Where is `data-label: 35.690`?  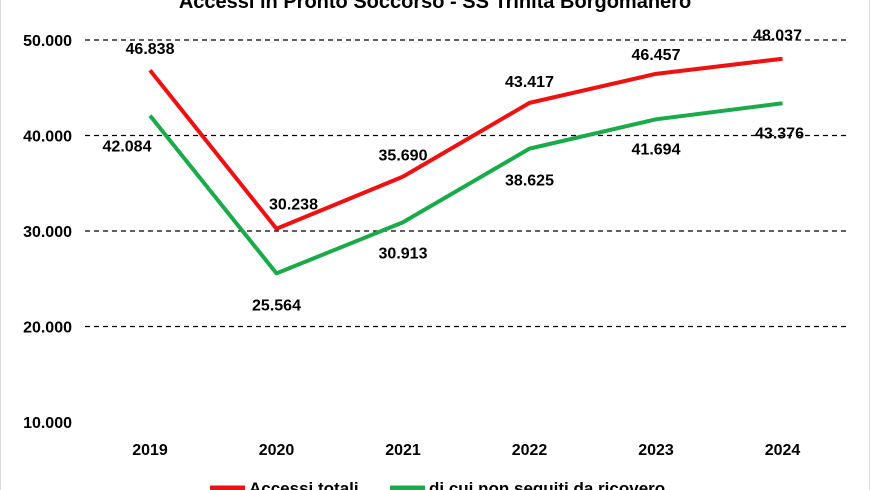 data-label: 35.690 is located at coordinates (403, 156).